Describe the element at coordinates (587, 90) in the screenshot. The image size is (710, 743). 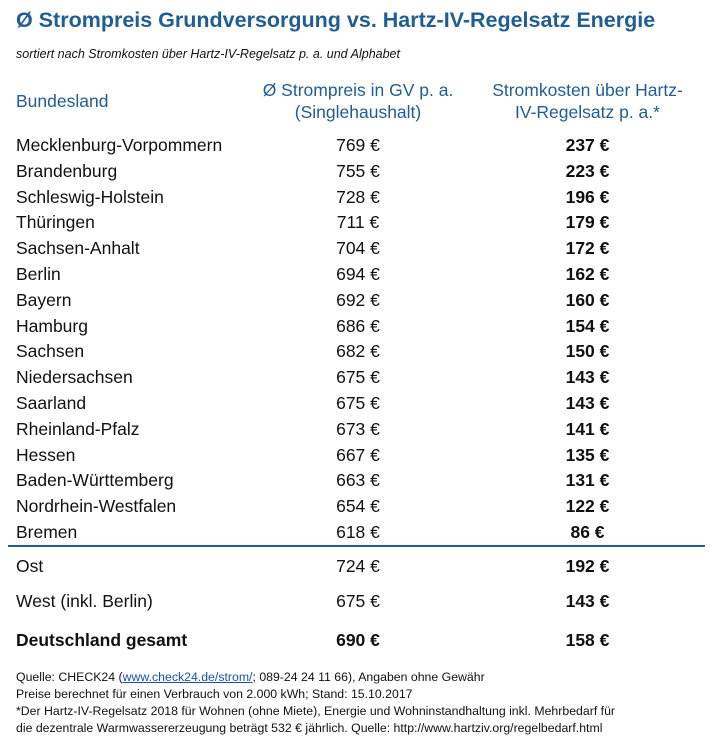
I see `column-header-cost-line1: Stromkosten über Hartz-` at that location.